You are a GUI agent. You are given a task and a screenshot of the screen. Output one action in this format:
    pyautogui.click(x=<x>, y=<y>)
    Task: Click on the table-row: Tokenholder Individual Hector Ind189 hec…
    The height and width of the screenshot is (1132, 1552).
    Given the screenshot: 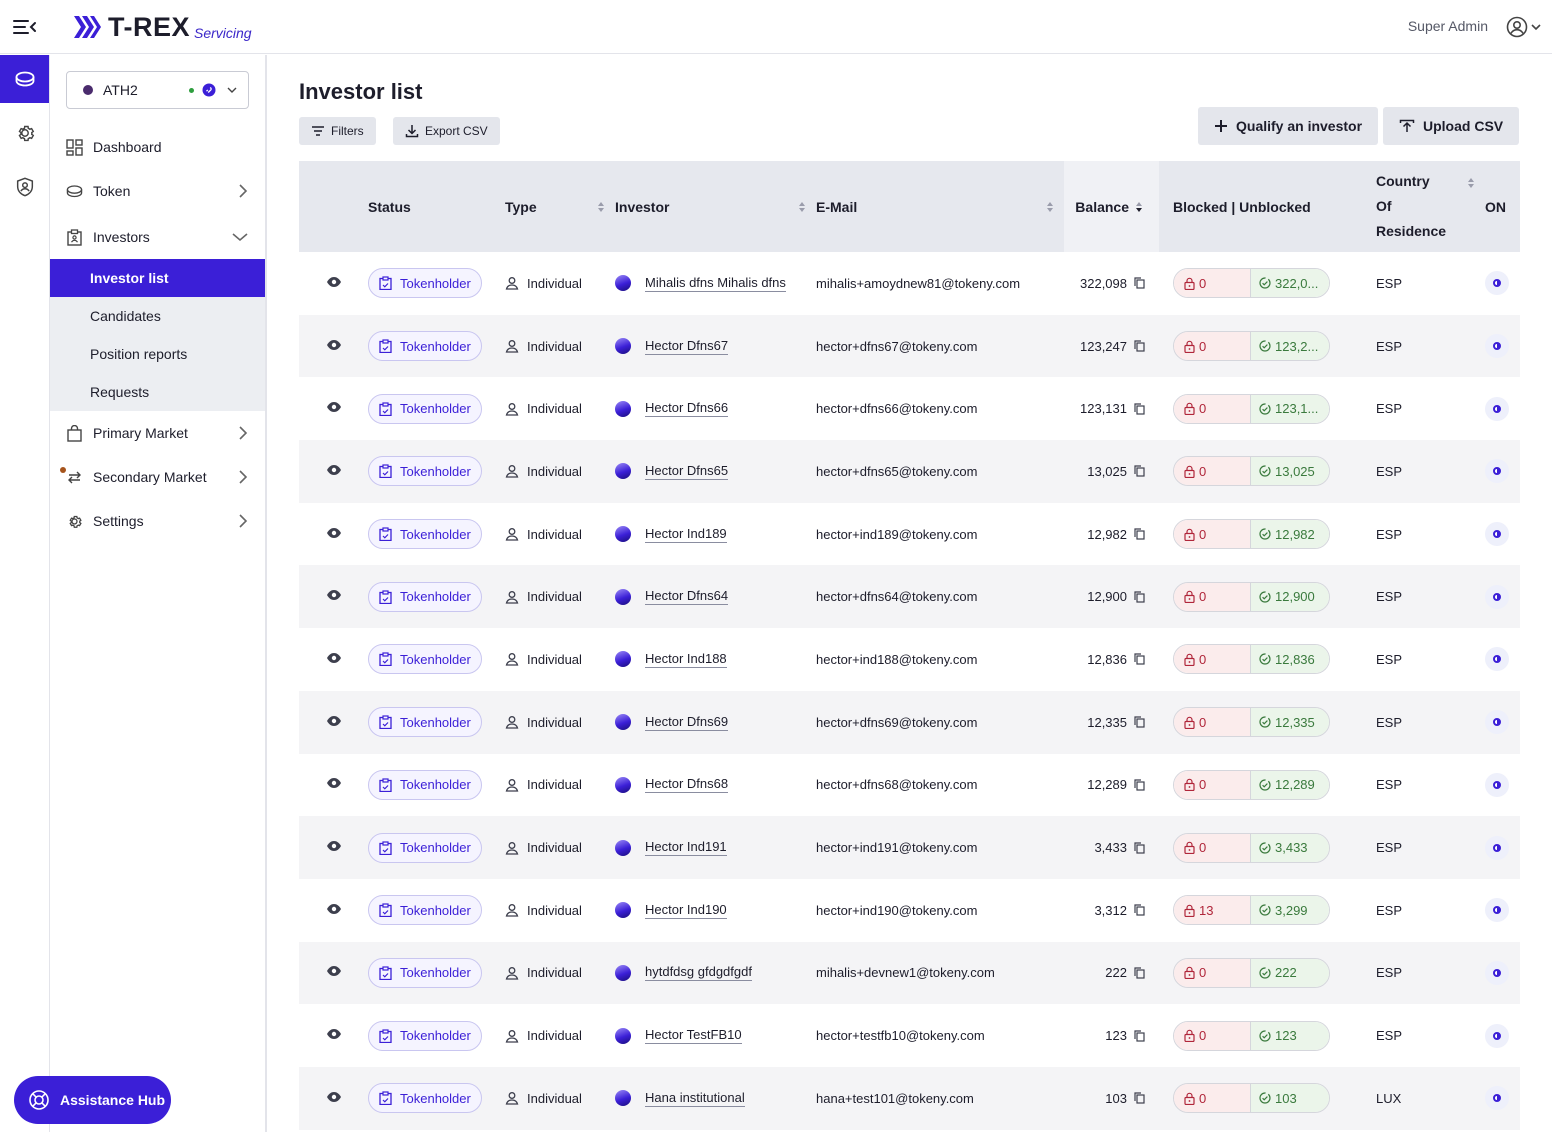 What is the action you would take?
    pyautogui.click(x=909, y=534)
    